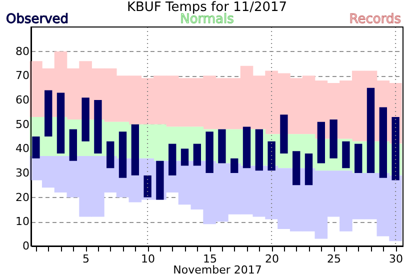 The image size is (412, 276). What do you see at coordinates (217, 270) in the screenshot?
I see `x-axis-title: November 2017` at bounding box center [217, 270].